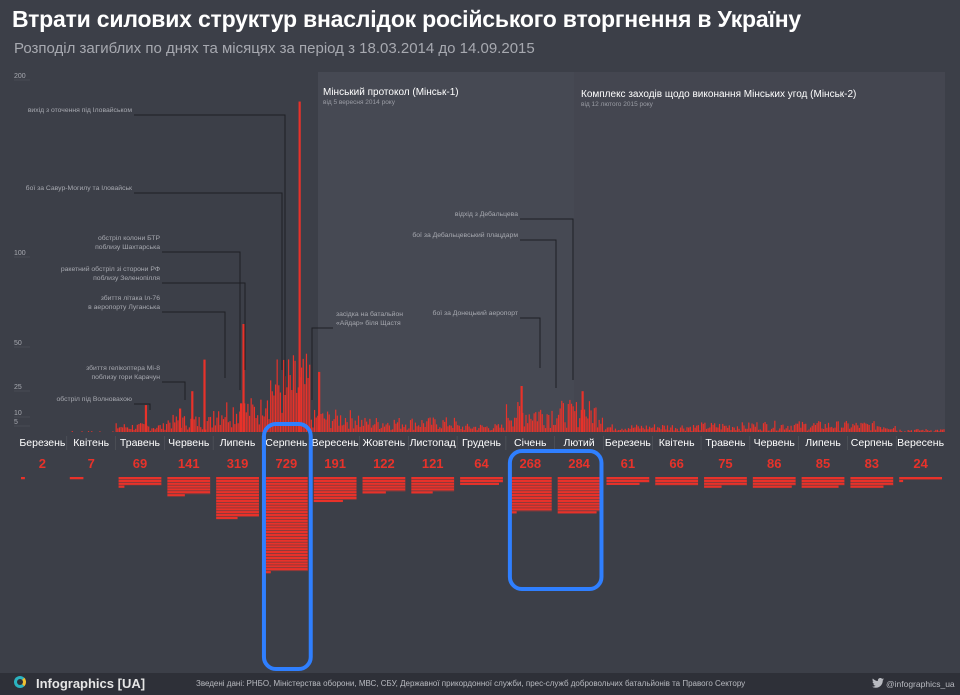 The image size is (960, 695). What do you see at coordinates (286, 463) in the screenshot?
I see `monthly-total-label: 729` at bounding box center [286, 463].